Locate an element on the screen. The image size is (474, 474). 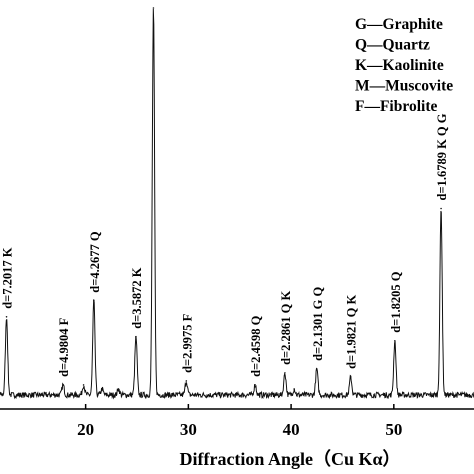
x-tick-label: 40 is located at coordinates (291, 429).